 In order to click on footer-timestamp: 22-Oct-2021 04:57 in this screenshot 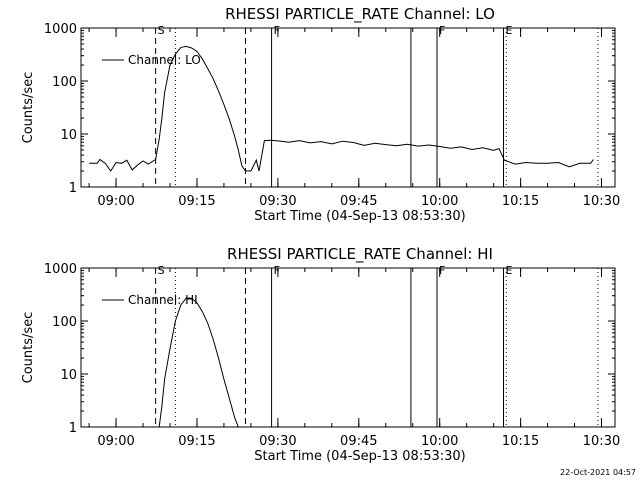, I will do `click(598, 472)`.